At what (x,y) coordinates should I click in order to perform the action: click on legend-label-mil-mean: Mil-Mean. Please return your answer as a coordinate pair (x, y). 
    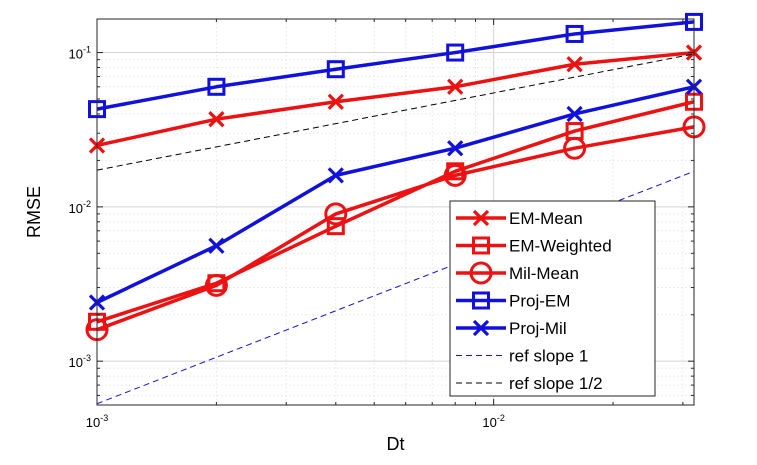
    Looking at the image, I should click on (544, 273).